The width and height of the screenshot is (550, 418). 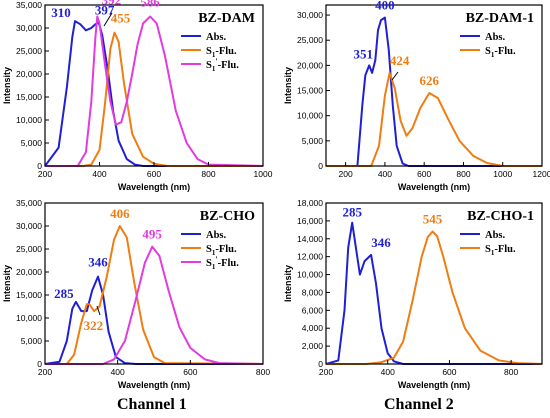 I want to click on y-tick-label: 18,000, so click(x=310, y=203).